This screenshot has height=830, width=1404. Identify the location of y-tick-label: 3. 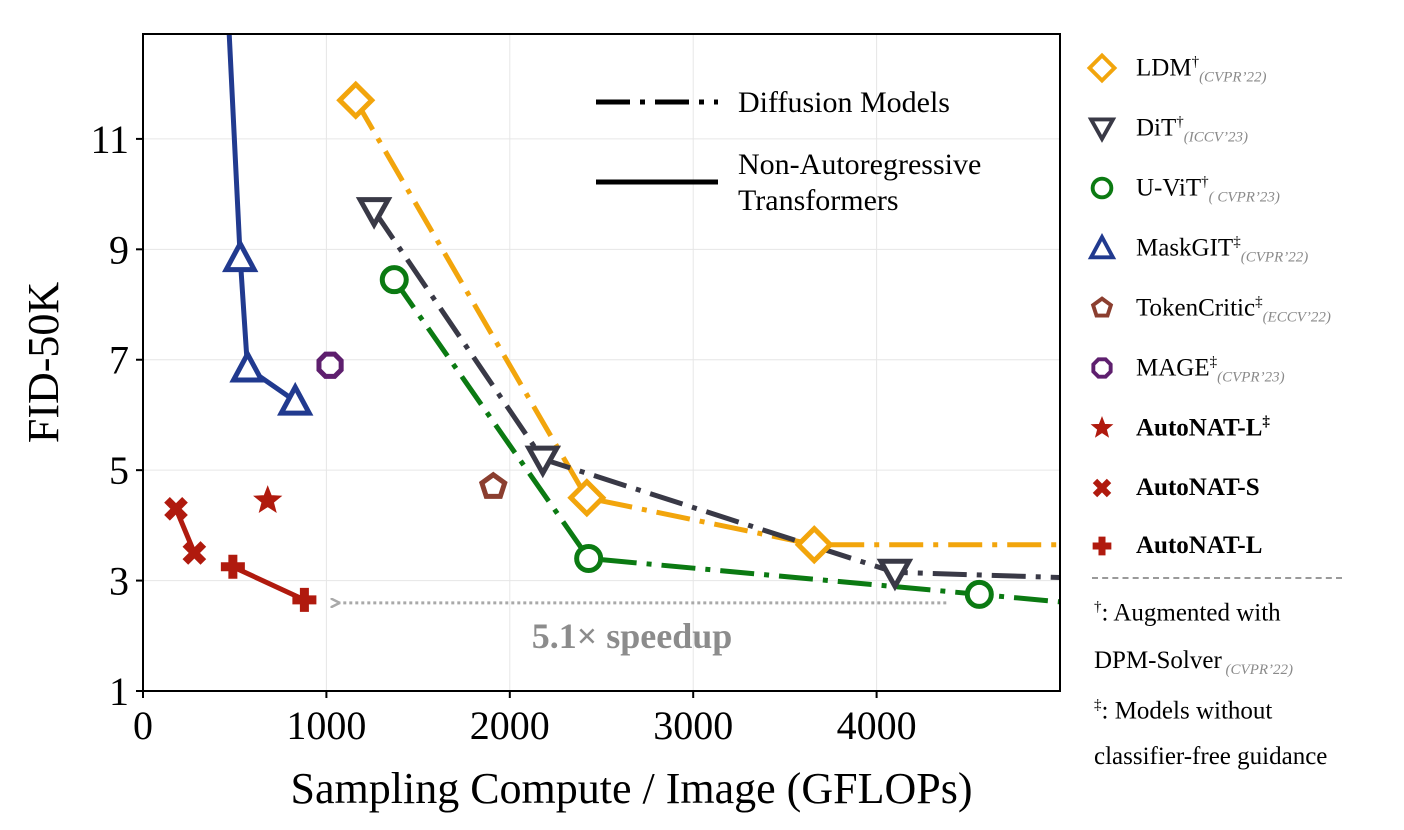
(119, 581).